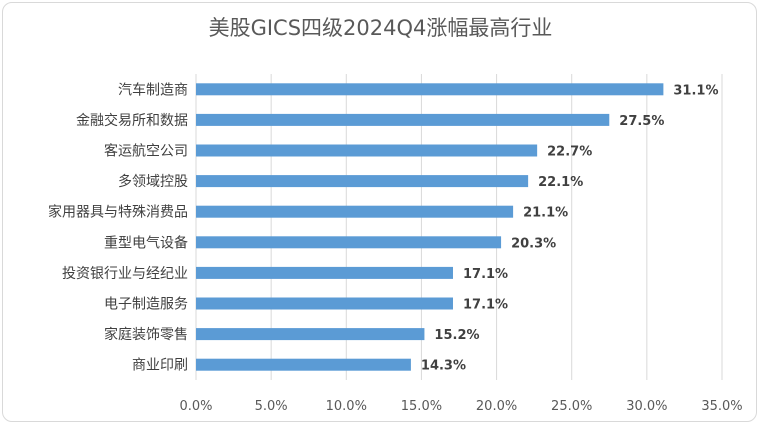 This screenshot has width=761, height=426. I want to click on data-label: 27.5%, so click(641, 121).